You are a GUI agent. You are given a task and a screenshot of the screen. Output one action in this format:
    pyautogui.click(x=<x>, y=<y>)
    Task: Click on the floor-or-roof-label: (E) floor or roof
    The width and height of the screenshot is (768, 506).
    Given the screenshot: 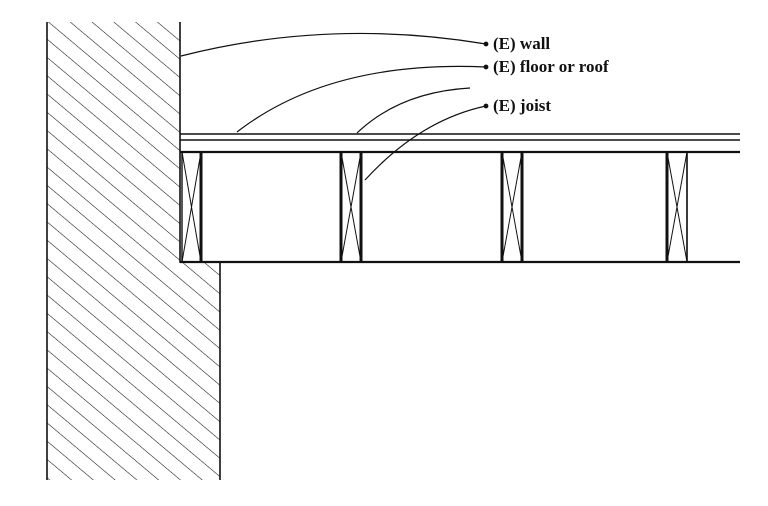 What is the action you would take?
    pyautogui.click(x=551, y=66)
    